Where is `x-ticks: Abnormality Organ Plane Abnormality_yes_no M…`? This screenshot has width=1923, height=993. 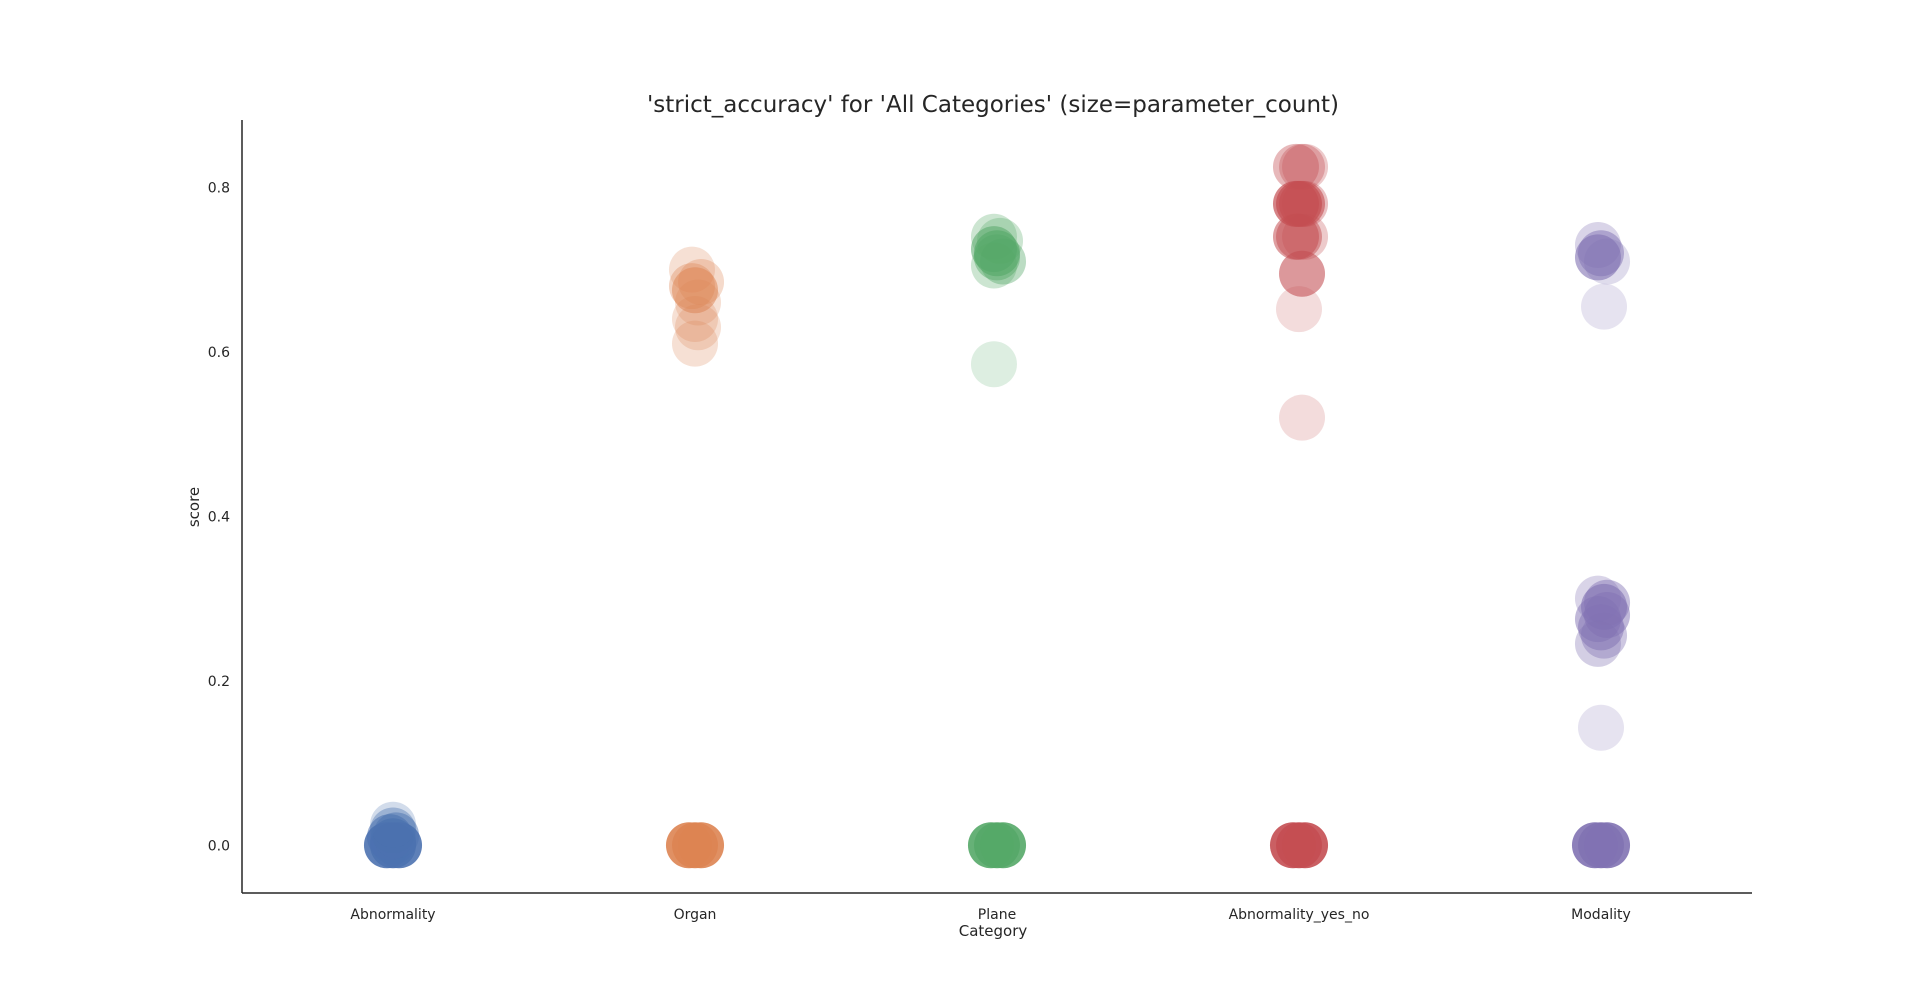 x-ticks: Abnormality Organ Plane Abnormality_yes_no M… is located at coordinates (990, 915).